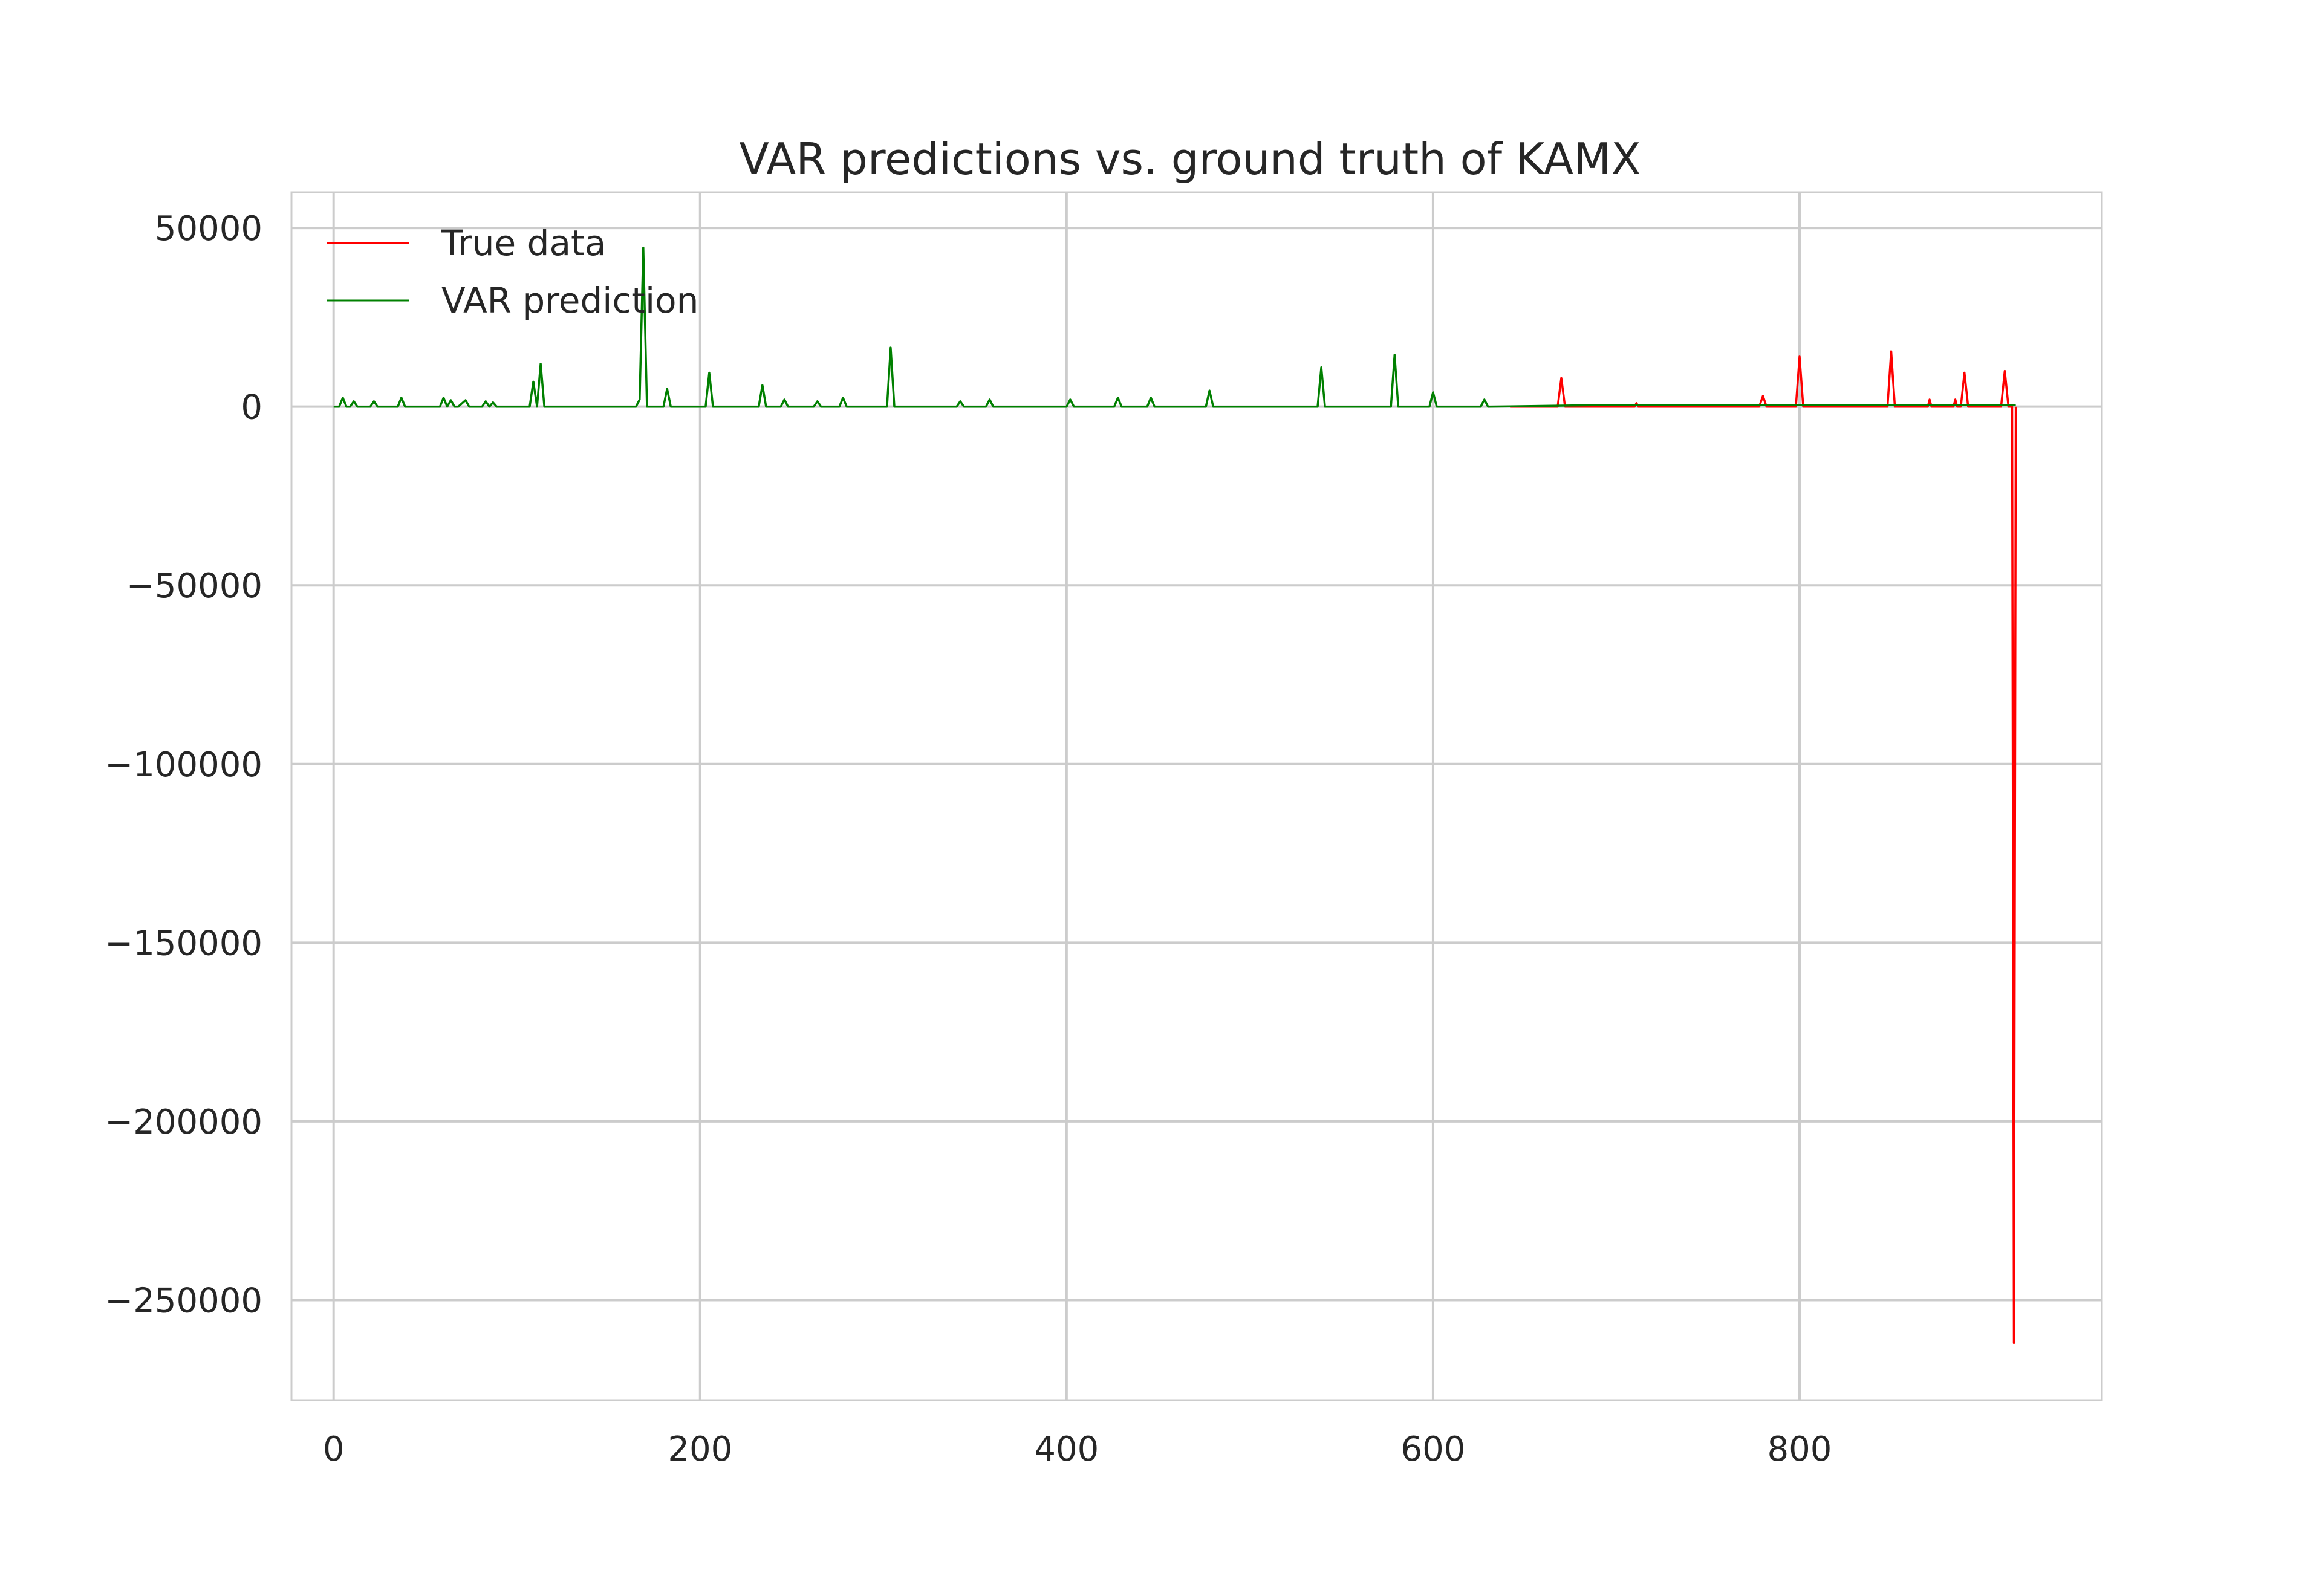 Image resolution: width=2322 pixels, height=1596 pixels. I want to click on y-tick-label: −100000, so click(184, 765).